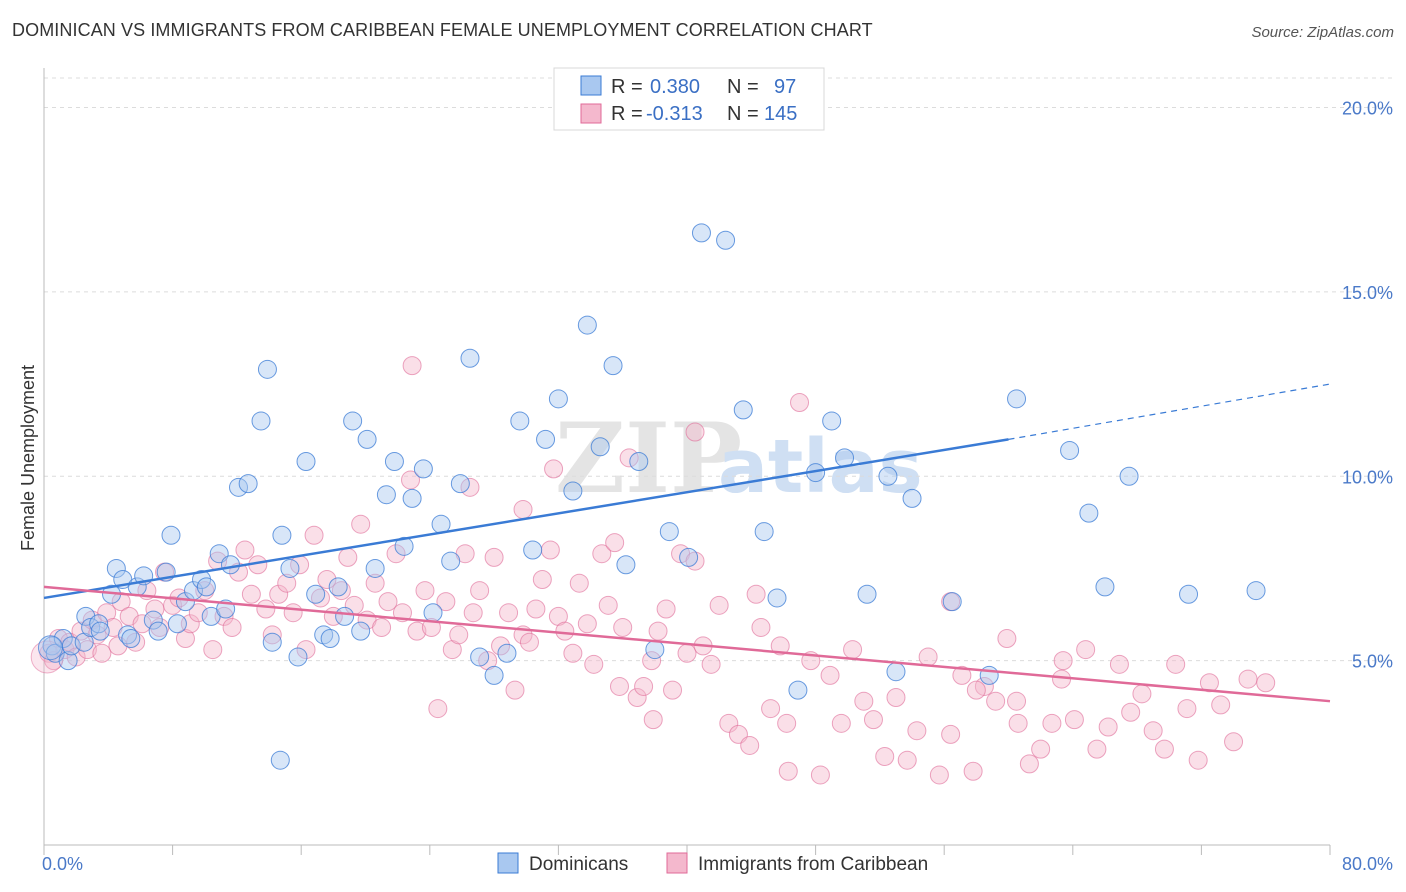 The height and width of the screenshot is (892, 1406). I want to click on y-tick-label: 5.0%, so click(1372, 662).